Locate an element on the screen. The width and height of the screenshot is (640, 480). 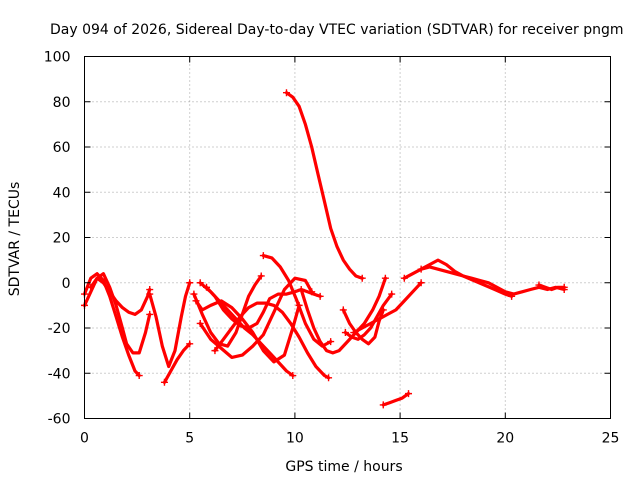
y-axis-title: SDTVAR / TECUs is located at coordinates (15, 239).